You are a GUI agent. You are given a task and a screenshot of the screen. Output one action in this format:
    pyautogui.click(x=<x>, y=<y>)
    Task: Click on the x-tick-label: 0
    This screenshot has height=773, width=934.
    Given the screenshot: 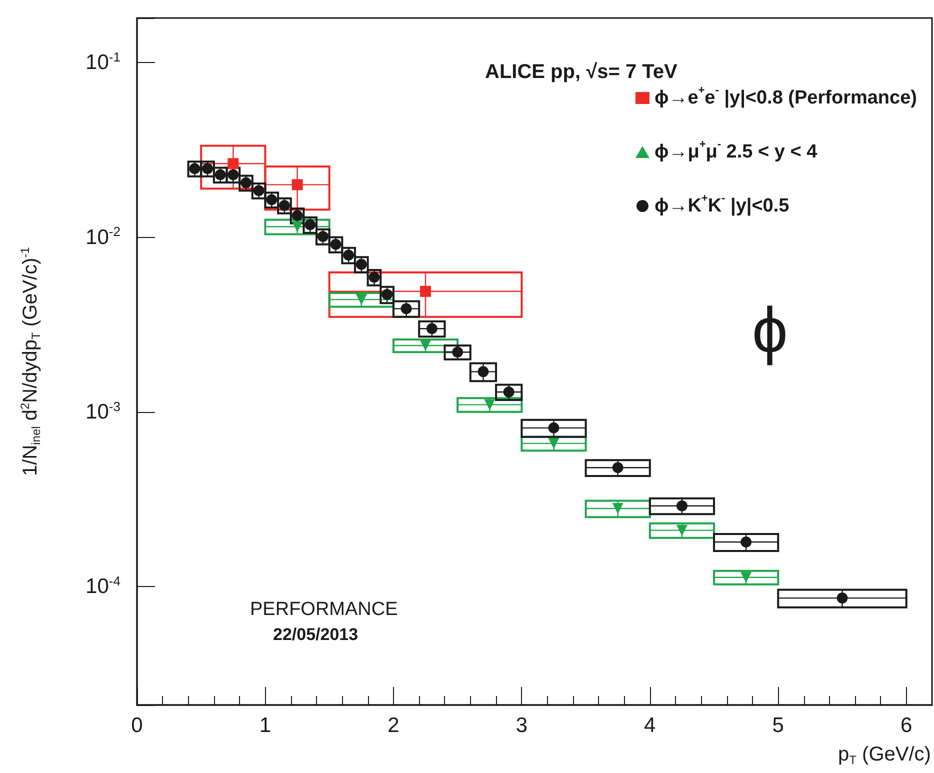 What is the action you would take?
    pyautogui.click(x=137, y=725)
    